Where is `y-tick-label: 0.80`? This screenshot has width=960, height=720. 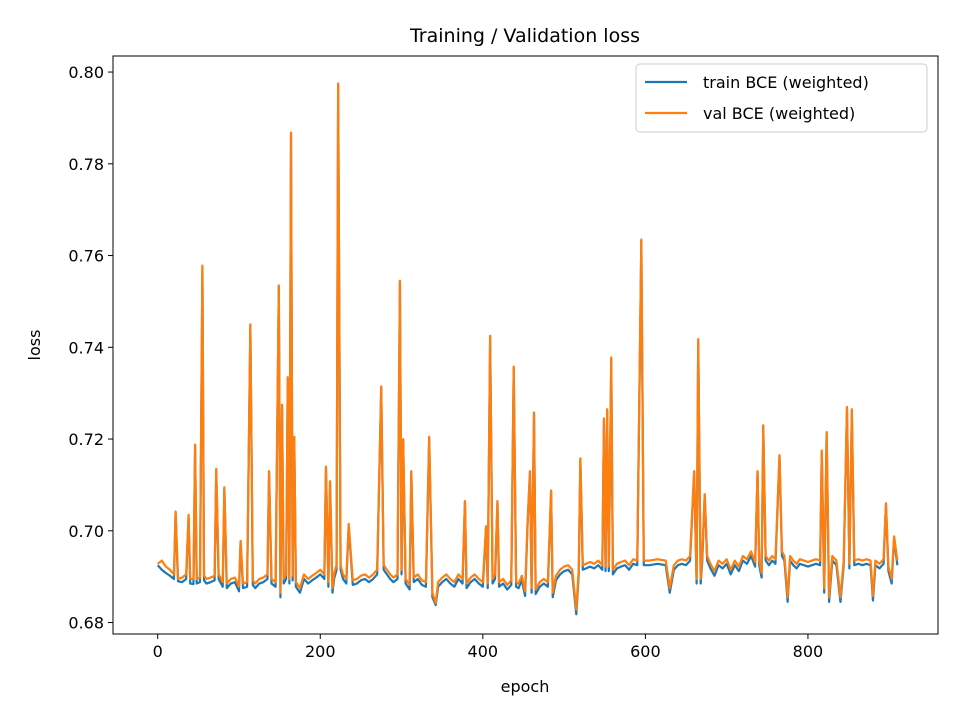
y-tick-label: 0.80 is located at coordinates (86, 72).